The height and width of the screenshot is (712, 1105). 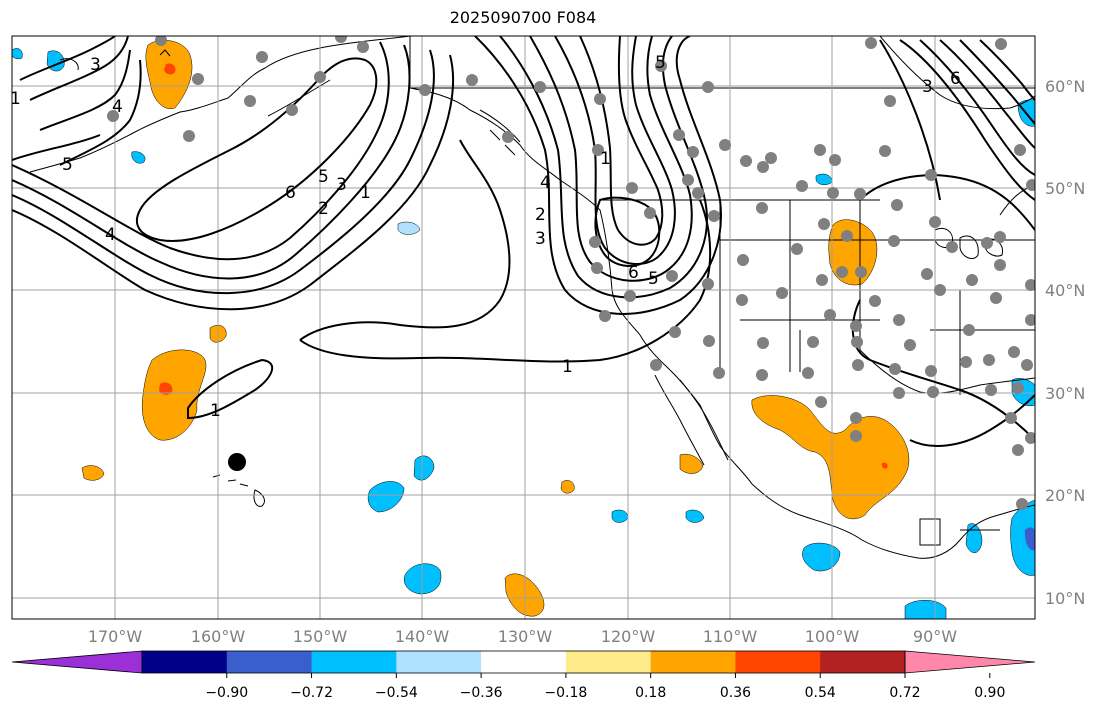 I want to click on lon-label: 120°W, so click(x=628, y=636).